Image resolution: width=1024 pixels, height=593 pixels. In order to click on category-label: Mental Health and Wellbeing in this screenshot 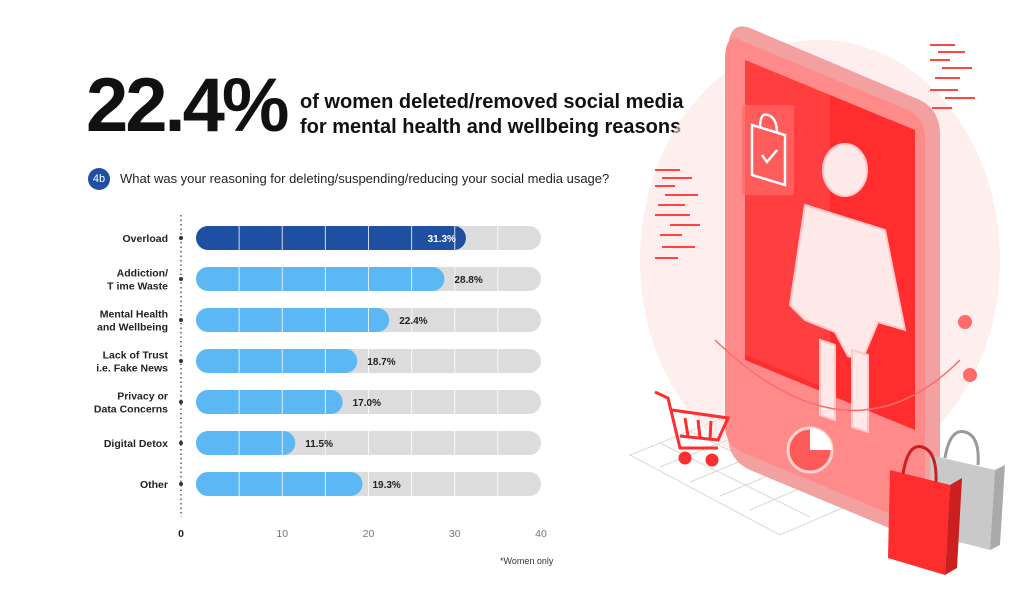, I will do `click(132, 321)`.